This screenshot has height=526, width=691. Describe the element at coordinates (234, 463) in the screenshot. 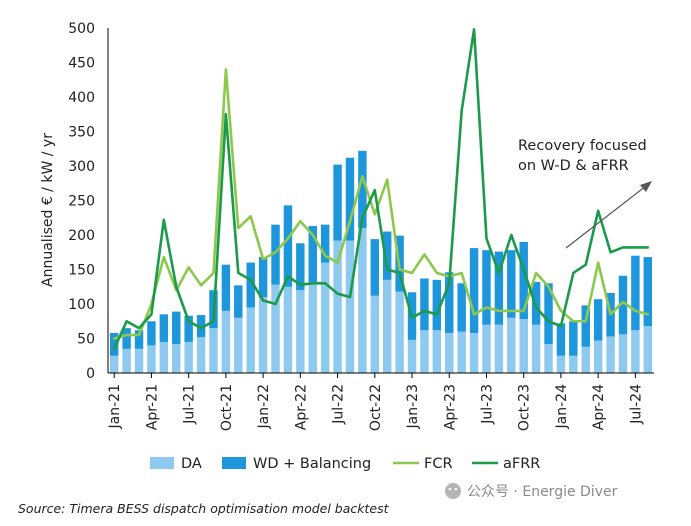

I see `legend-swatch-wd-balancing` at that location.